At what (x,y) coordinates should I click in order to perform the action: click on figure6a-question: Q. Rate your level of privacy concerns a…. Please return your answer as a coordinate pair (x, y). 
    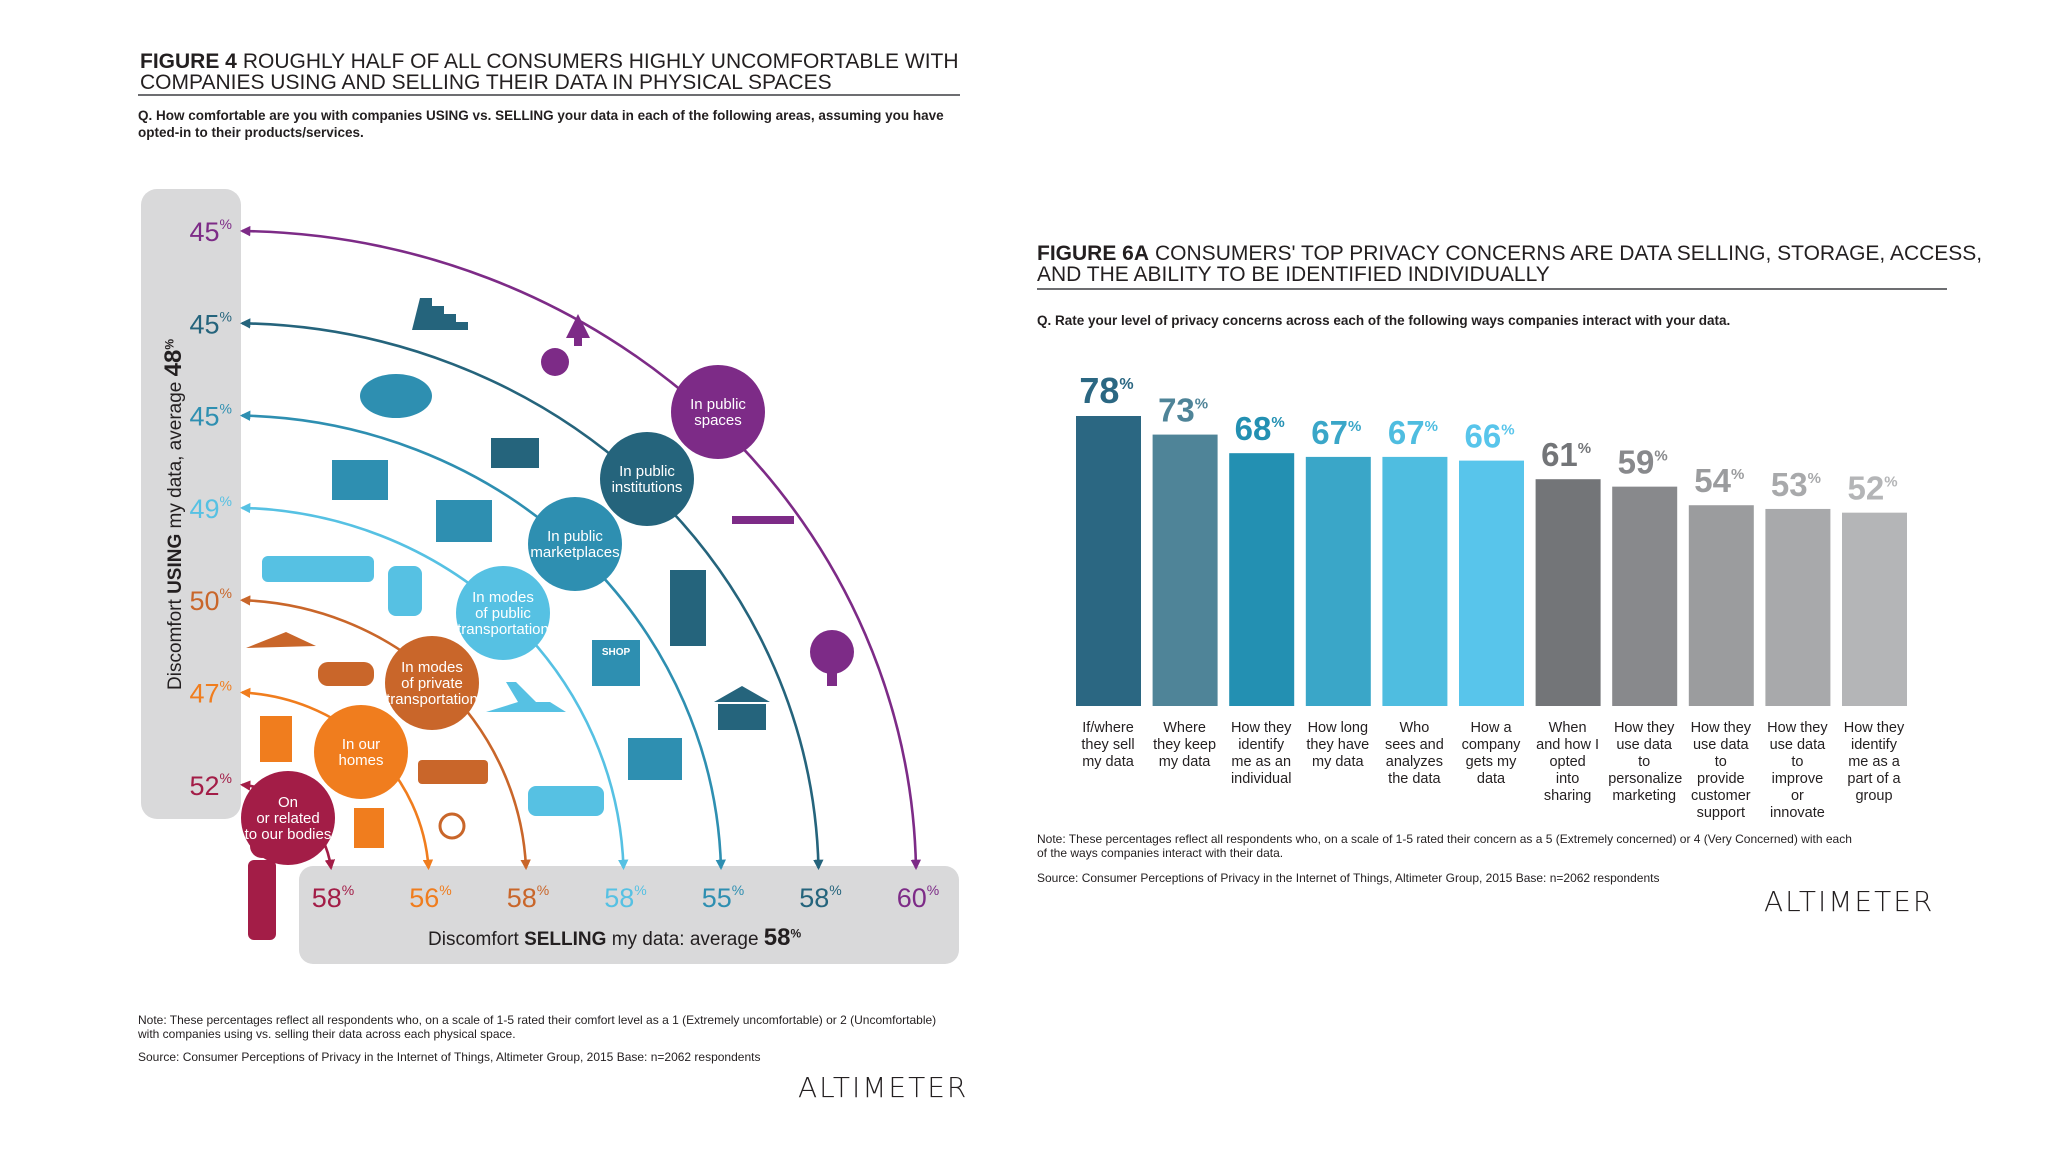
    Looking at the image, I should click on (1384, 320).